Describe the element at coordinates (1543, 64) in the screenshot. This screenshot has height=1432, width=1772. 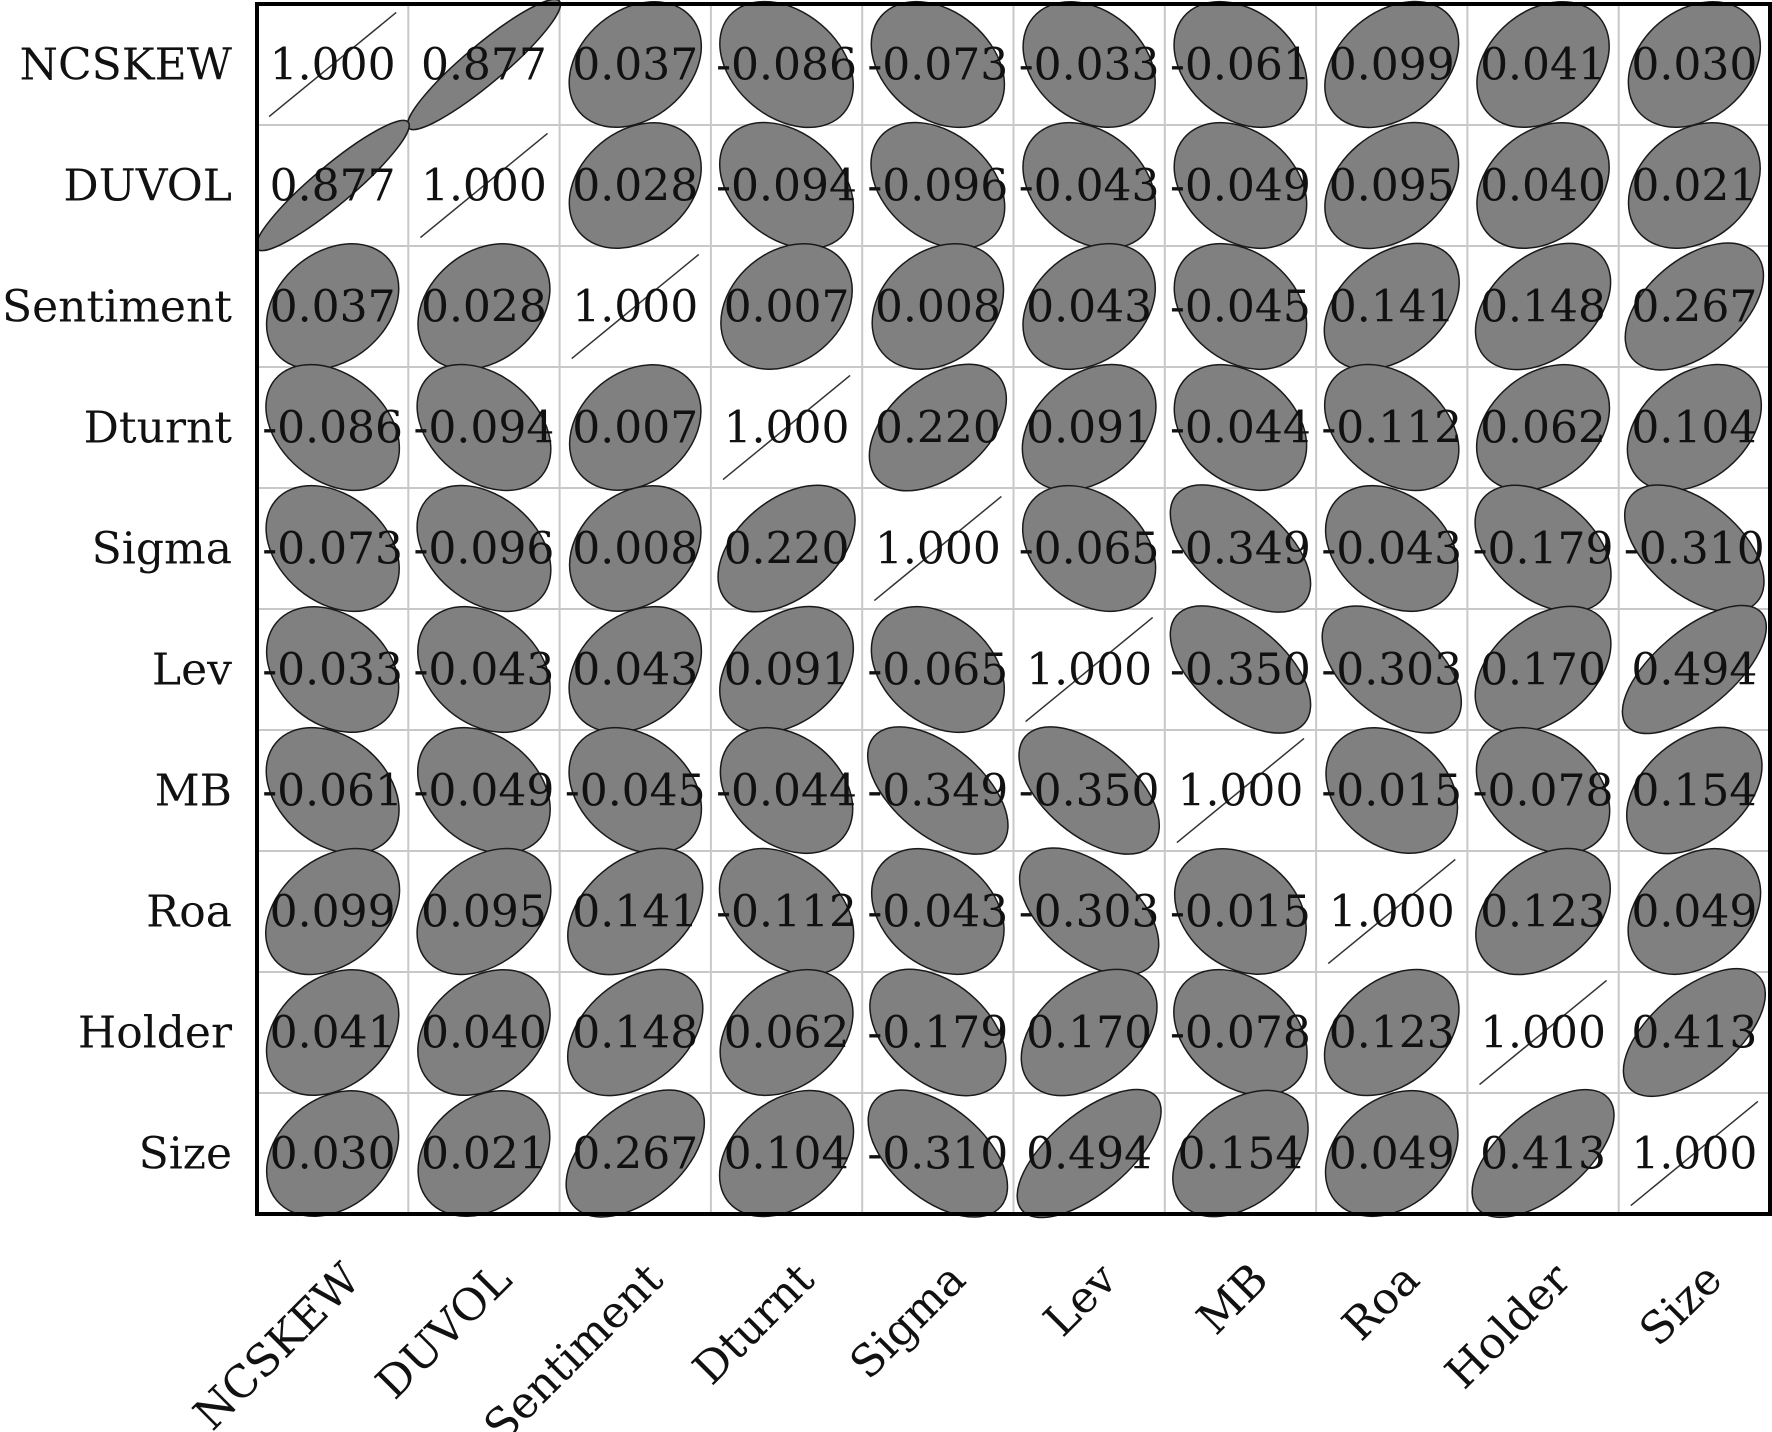
I see `matrix-cell: 0.041` at that location.